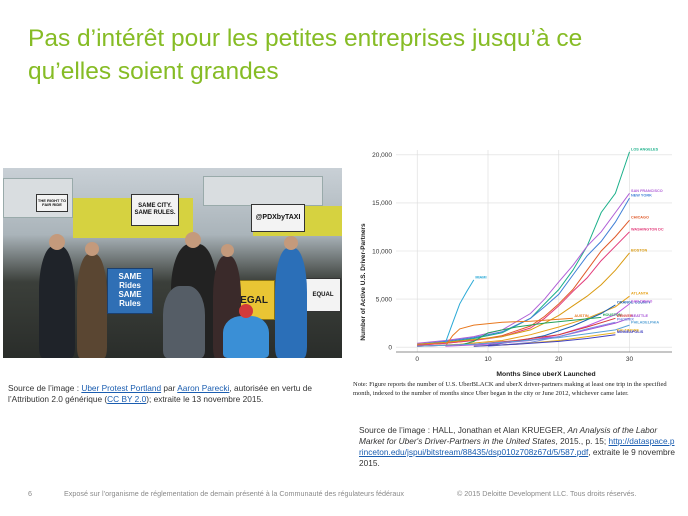 Image resolution: width=688 pixels, height=516 pixels. What do you see at coordinates (639, 316) in the screenshot?
I see `series-label-seattle: SEATTLE` at bounding box center [639, 316].